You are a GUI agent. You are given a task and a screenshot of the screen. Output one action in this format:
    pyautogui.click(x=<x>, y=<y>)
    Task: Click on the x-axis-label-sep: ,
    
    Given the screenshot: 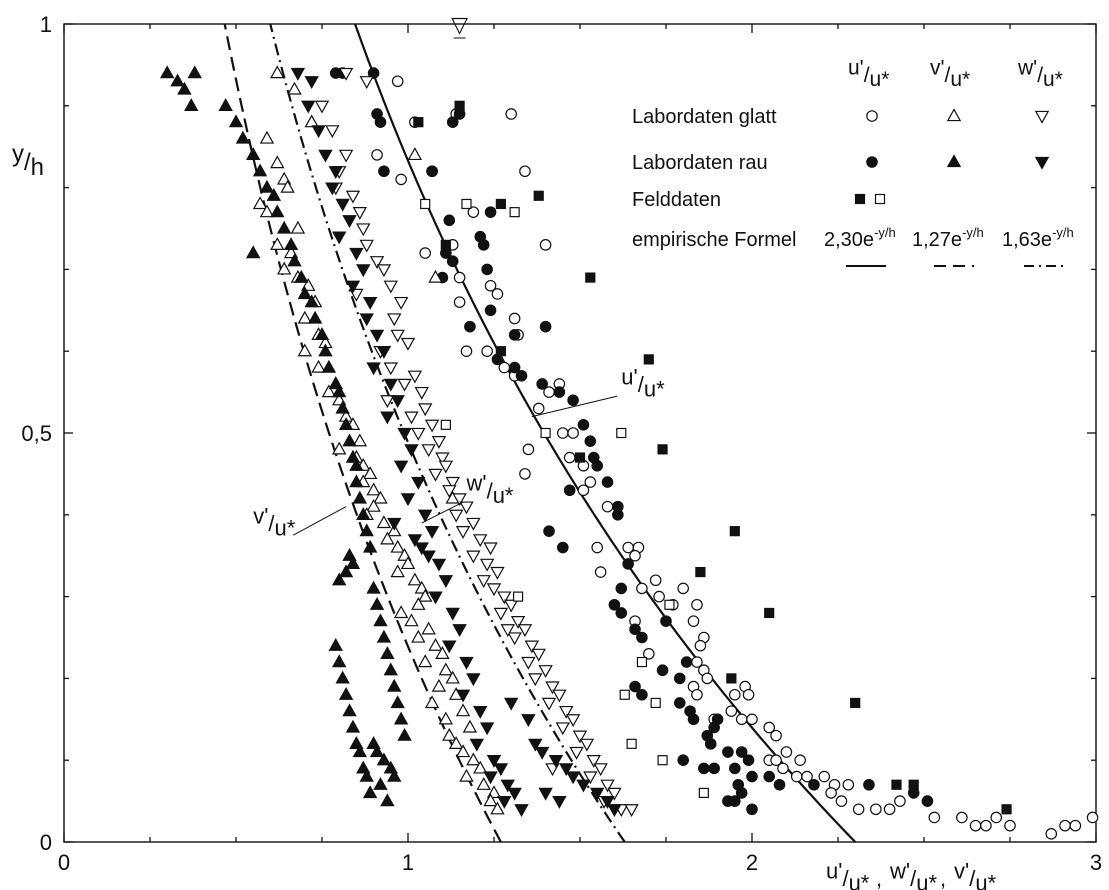 What is the action you would take?
    pyautogui.click(x=879, y=878)
    